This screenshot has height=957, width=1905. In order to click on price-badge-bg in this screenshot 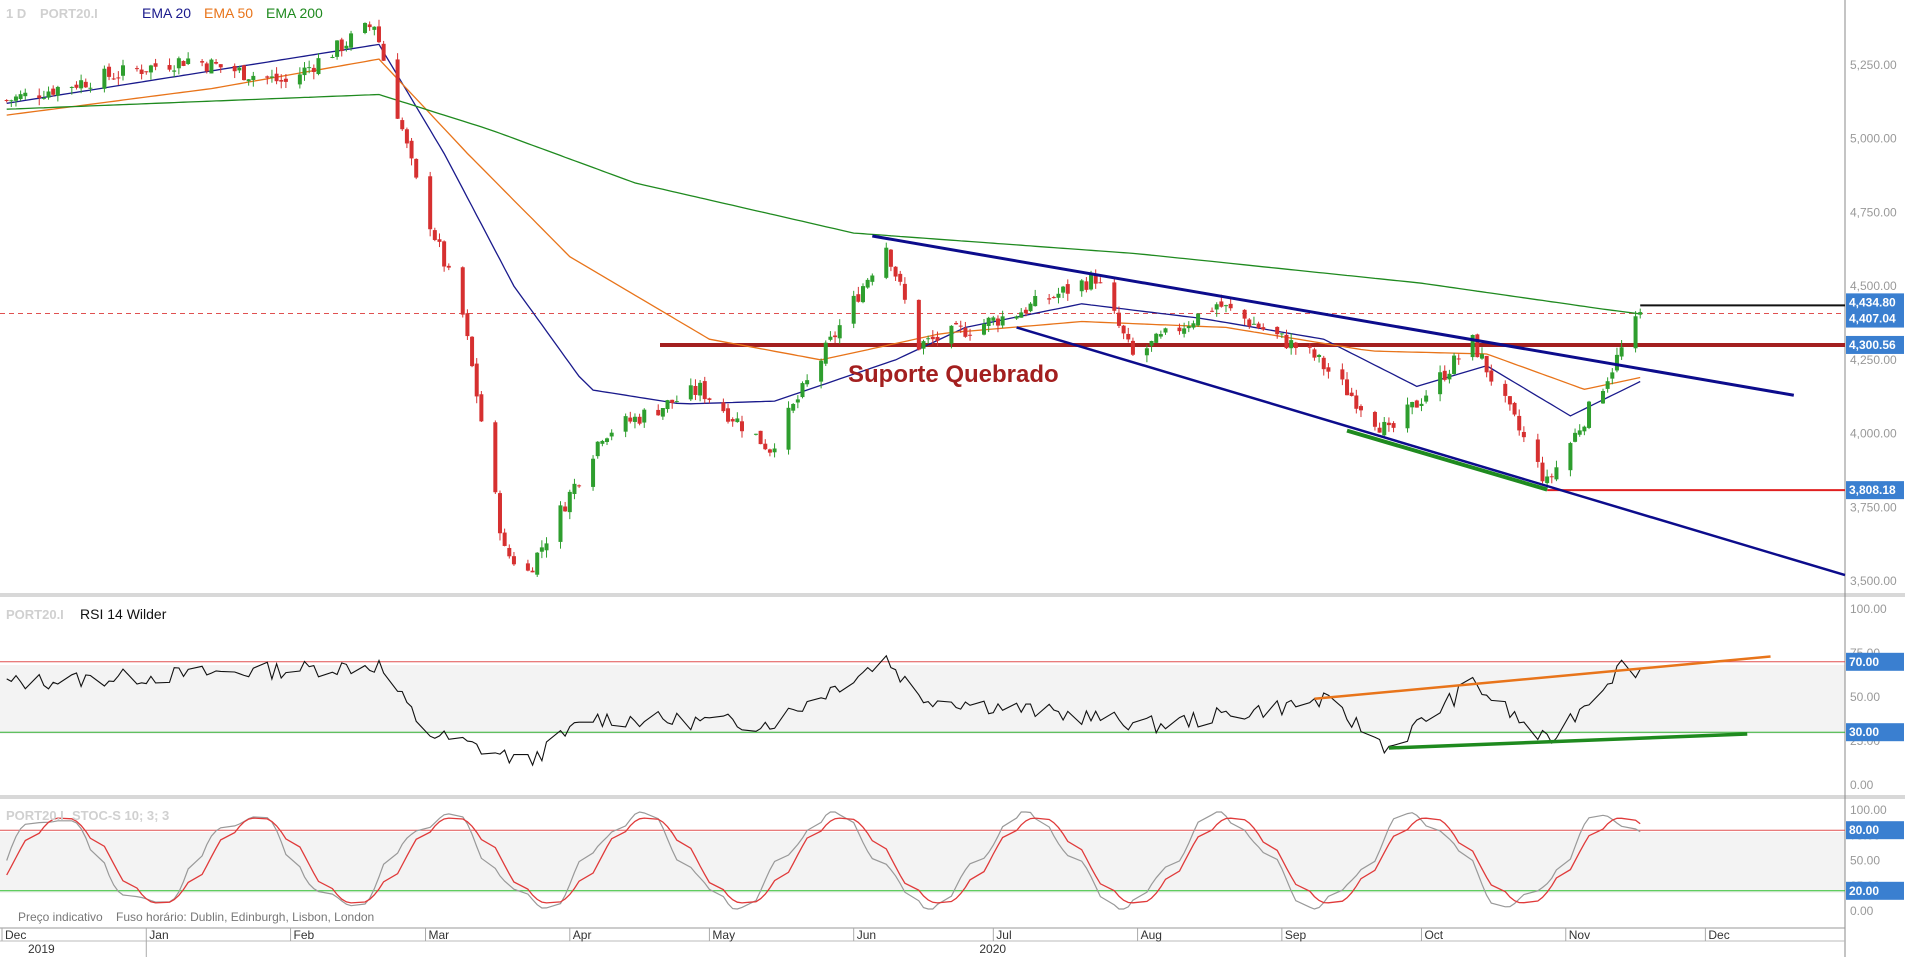, I will do `click(1875, 302)`.